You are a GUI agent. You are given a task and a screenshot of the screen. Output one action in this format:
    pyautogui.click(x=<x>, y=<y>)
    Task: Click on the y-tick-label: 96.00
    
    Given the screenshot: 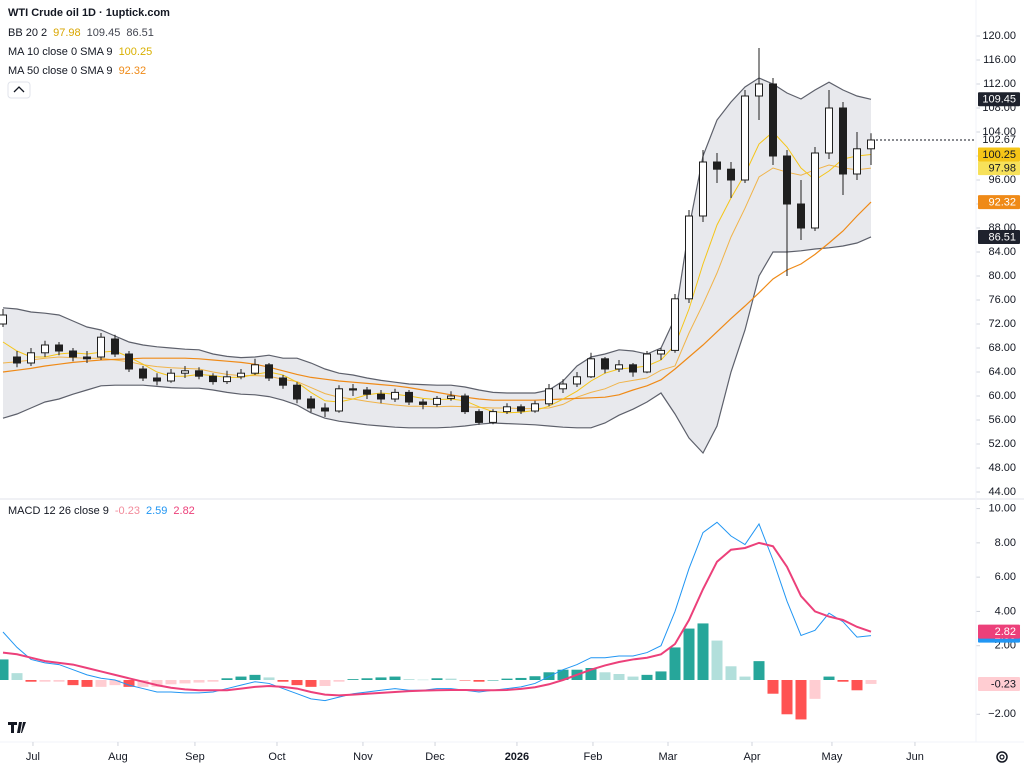 What is the action you would take?
    pyautogui.click(x=1002, y=180)
    